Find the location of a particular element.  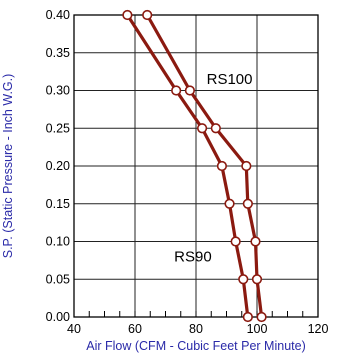

series-label-rs90: RS90 is located at coordinates (193, 257).